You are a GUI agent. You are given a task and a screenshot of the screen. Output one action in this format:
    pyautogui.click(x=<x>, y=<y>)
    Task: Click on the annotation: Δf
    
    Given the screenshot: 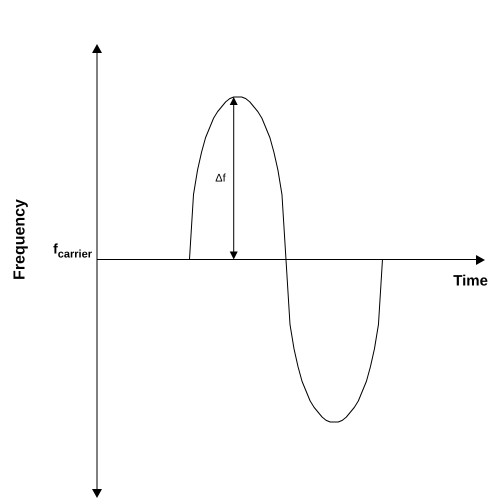 What is the action you would take?
    pyautogui.click(x=221, y=178)
    